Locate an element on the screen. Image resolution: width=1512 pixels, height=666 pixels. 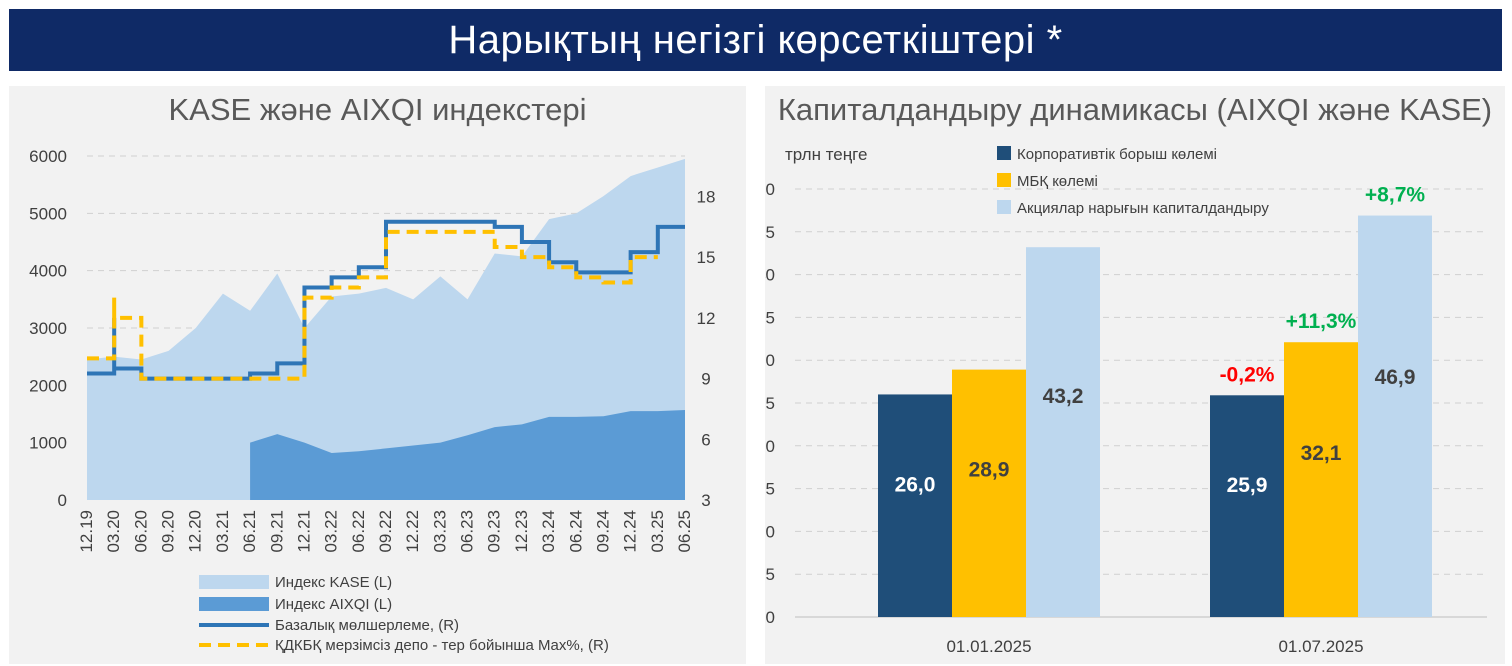
bar-value-label: 26,0 is located at coordinates (915, 484).